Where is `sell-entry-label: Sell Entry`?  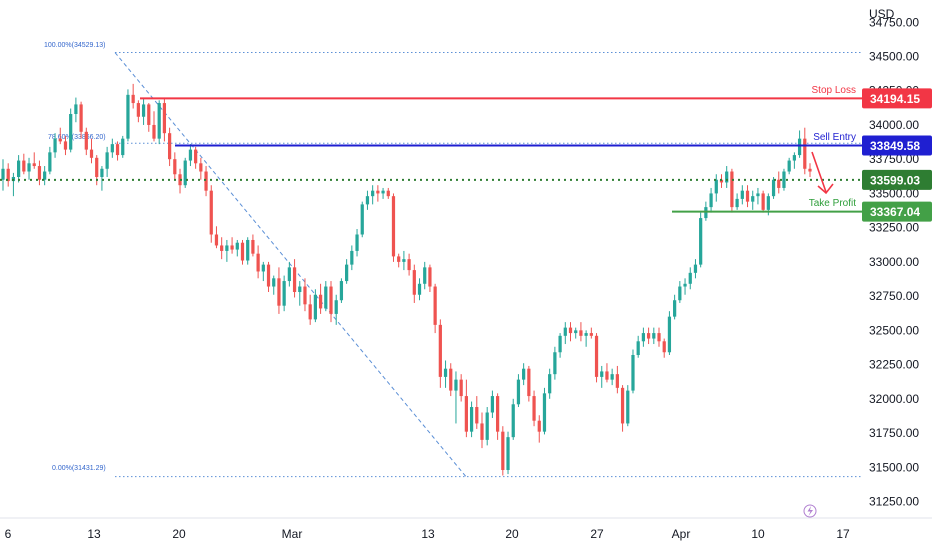
sell-entry-label: Sell Entry is located at coordinates (834, 137).